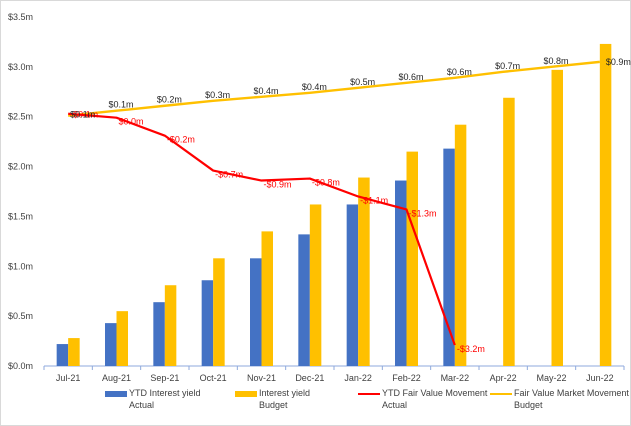 This screenshot has width=631, height=426. Describe the element at coordinates (20, 266) in the screenshot. I see `y-tick-label: $1.0m` at that location.